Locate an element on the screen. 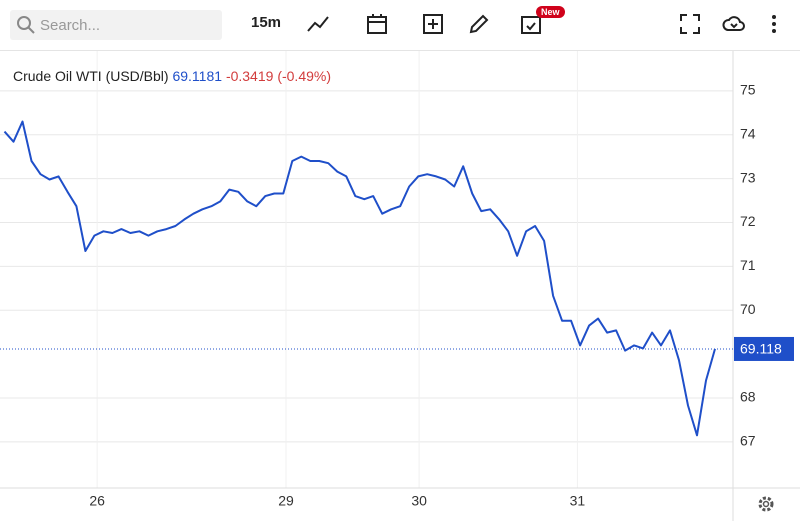  menu-icon is located at coordinates (774, 24).